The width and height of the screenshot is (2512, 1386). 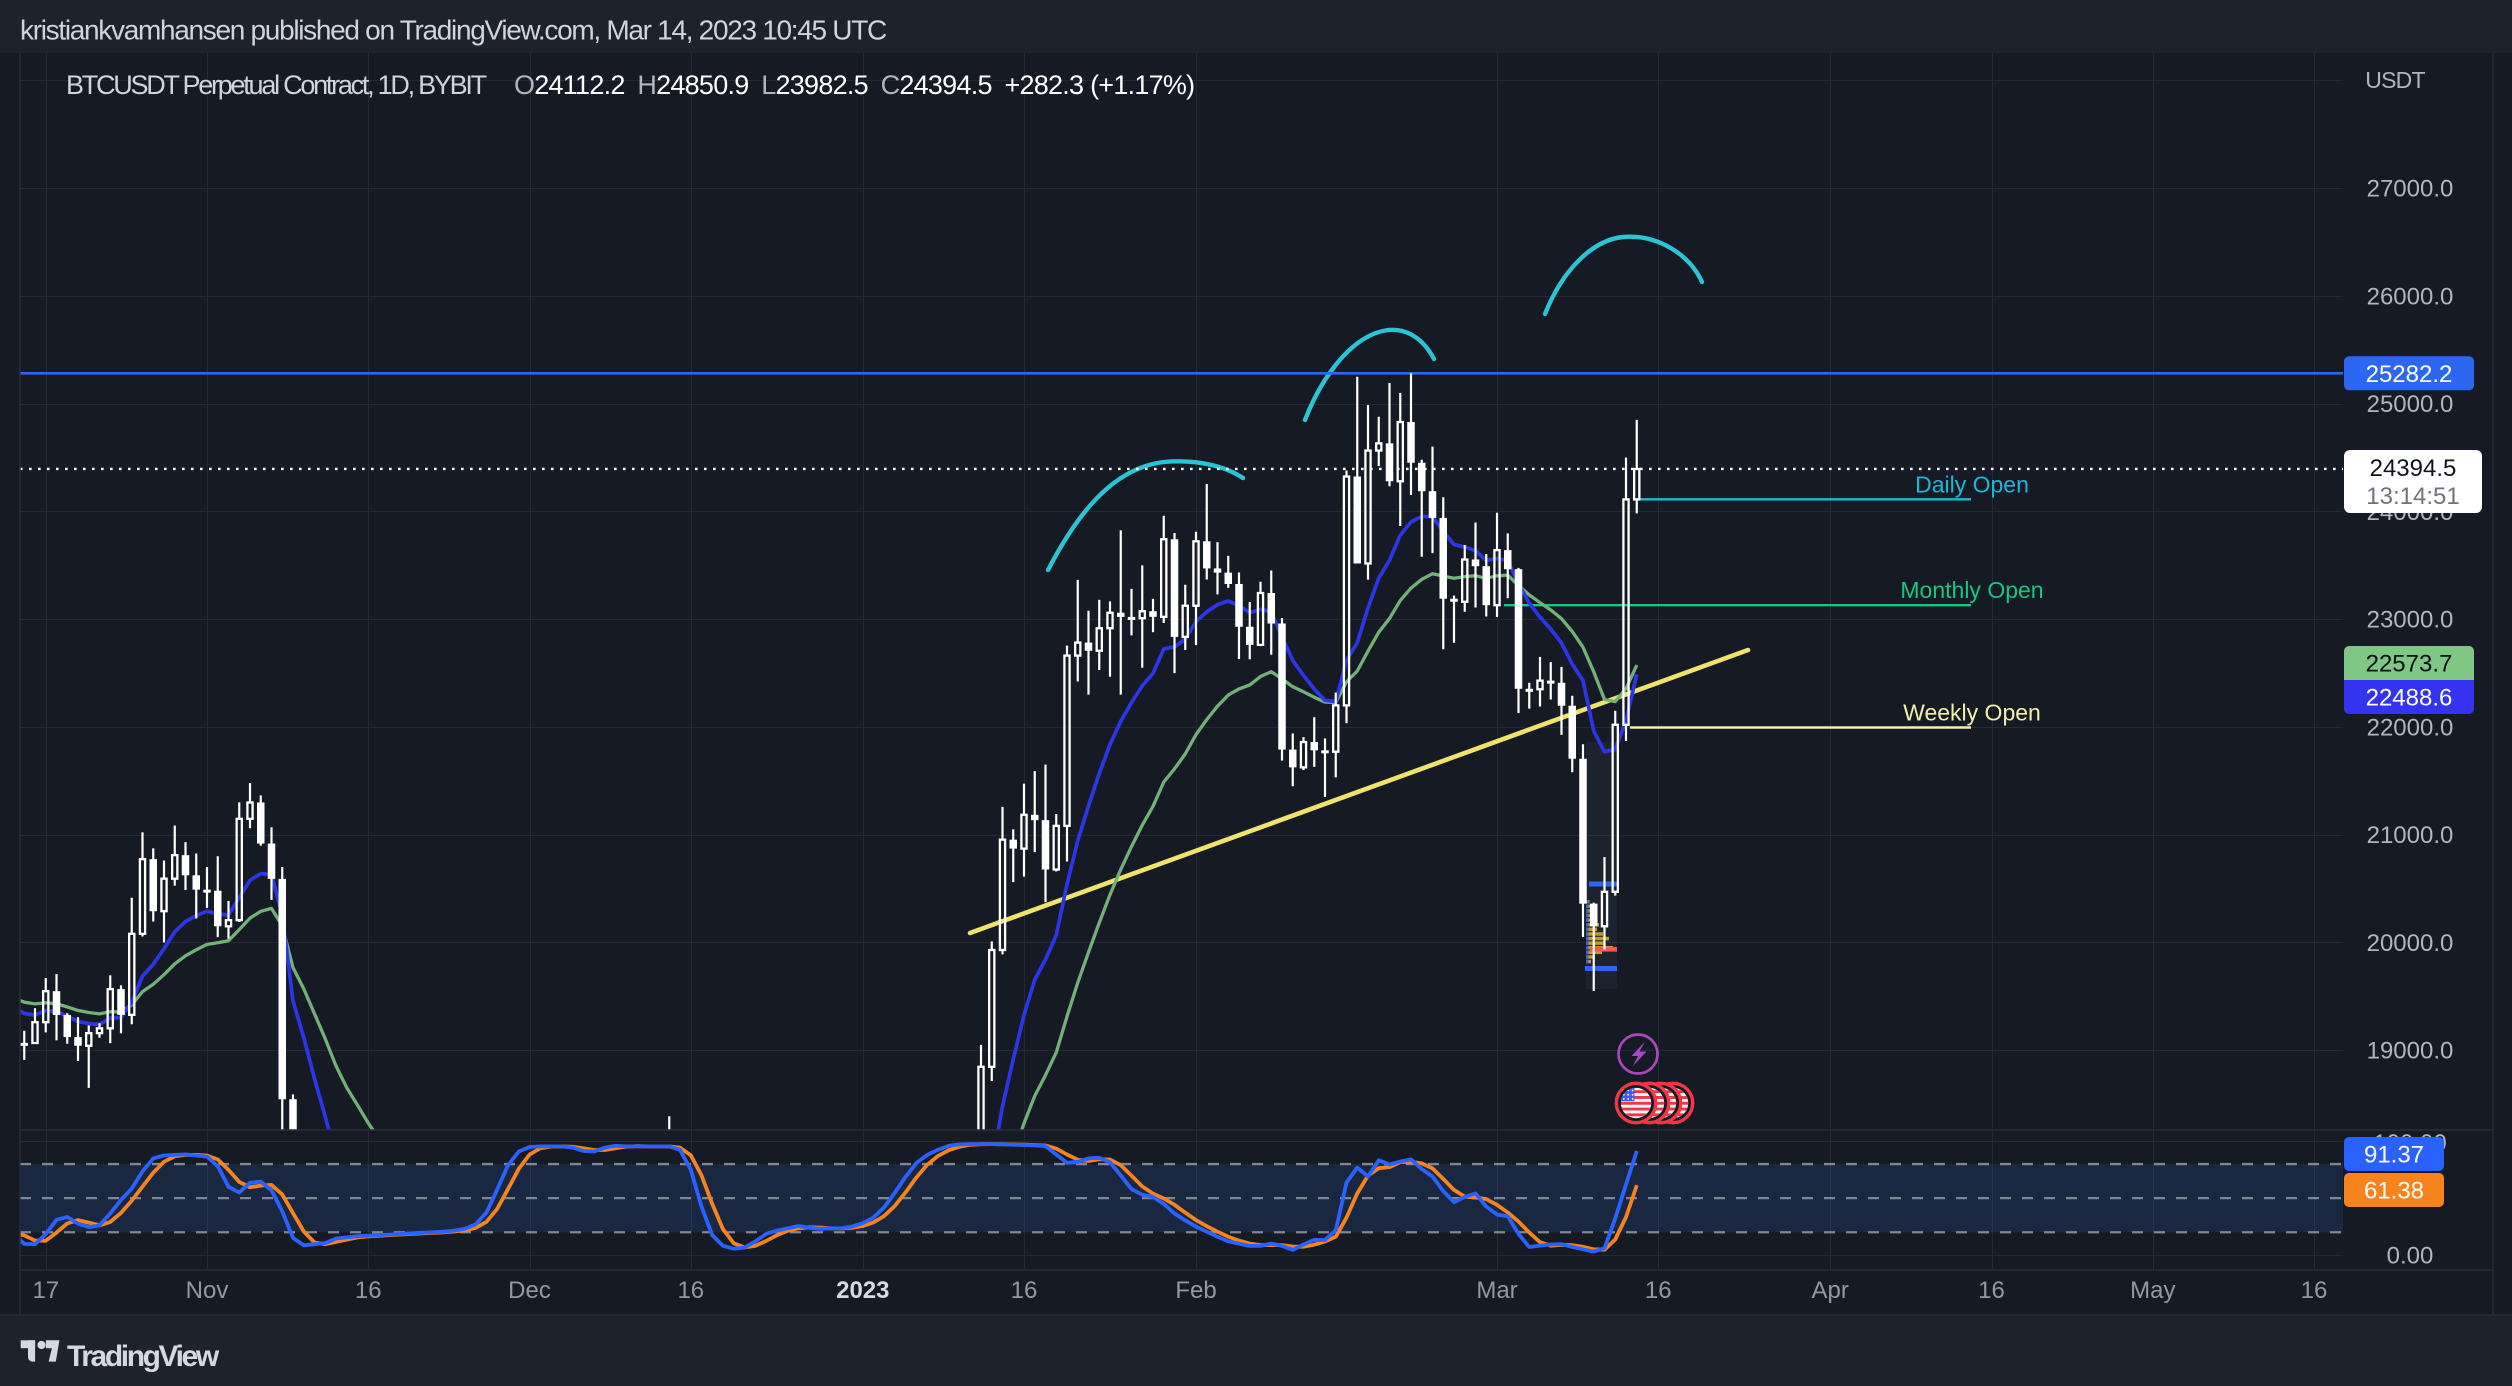 I want to click on svg-text: 0.00, so click(x=2410, y=1256).